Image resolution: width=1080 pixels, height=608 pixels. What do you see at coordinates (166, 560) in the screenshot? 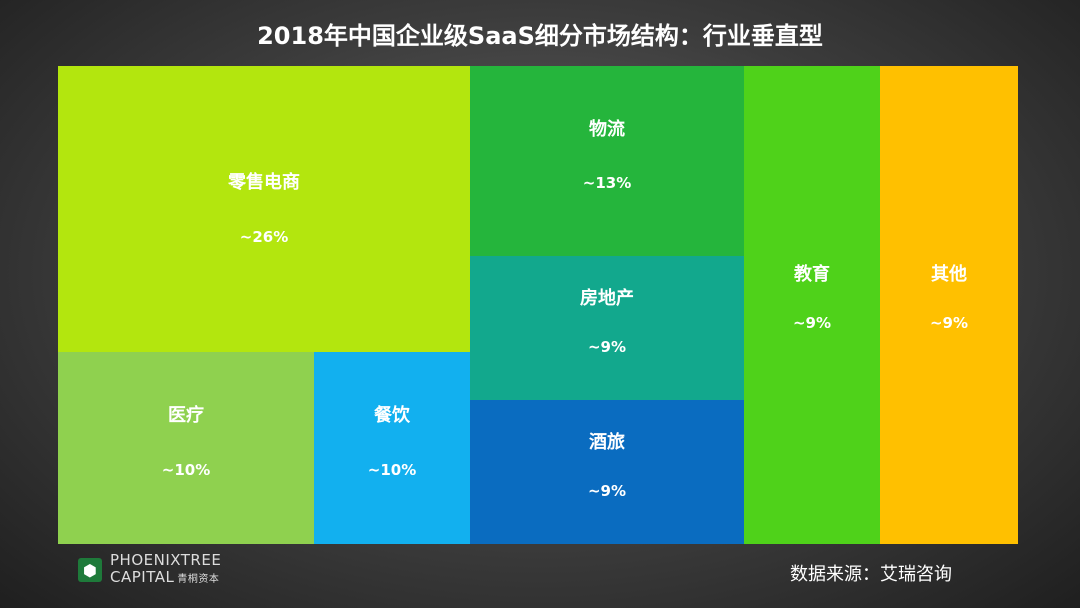
I see `logo-line1: PHOENIXTREE` at bounding box center [166, 560].